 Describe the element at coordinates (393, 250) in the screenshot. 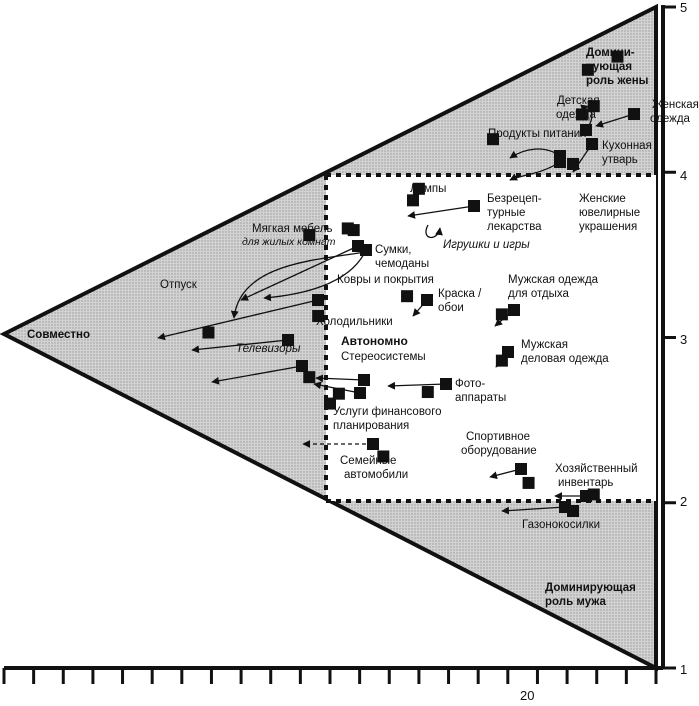

I see `label-luggage-1: Сумки,` at that location.